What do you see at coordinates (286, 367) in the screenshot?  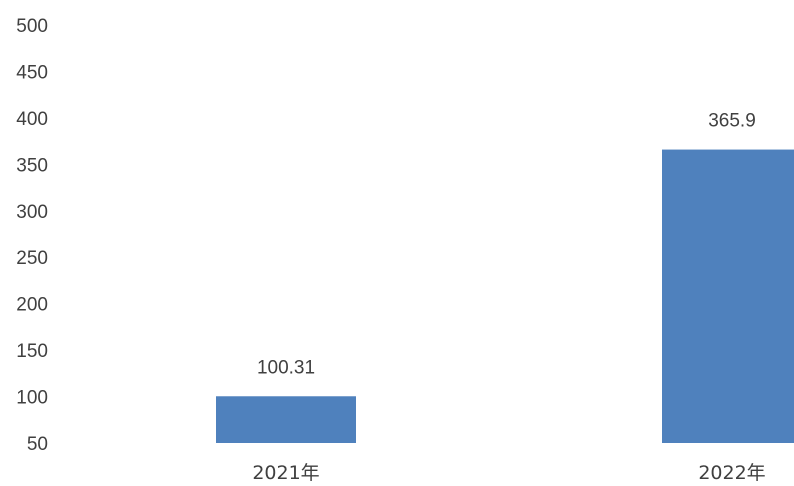 I see `data-label: 100.31` at bounding box center [286, 367].